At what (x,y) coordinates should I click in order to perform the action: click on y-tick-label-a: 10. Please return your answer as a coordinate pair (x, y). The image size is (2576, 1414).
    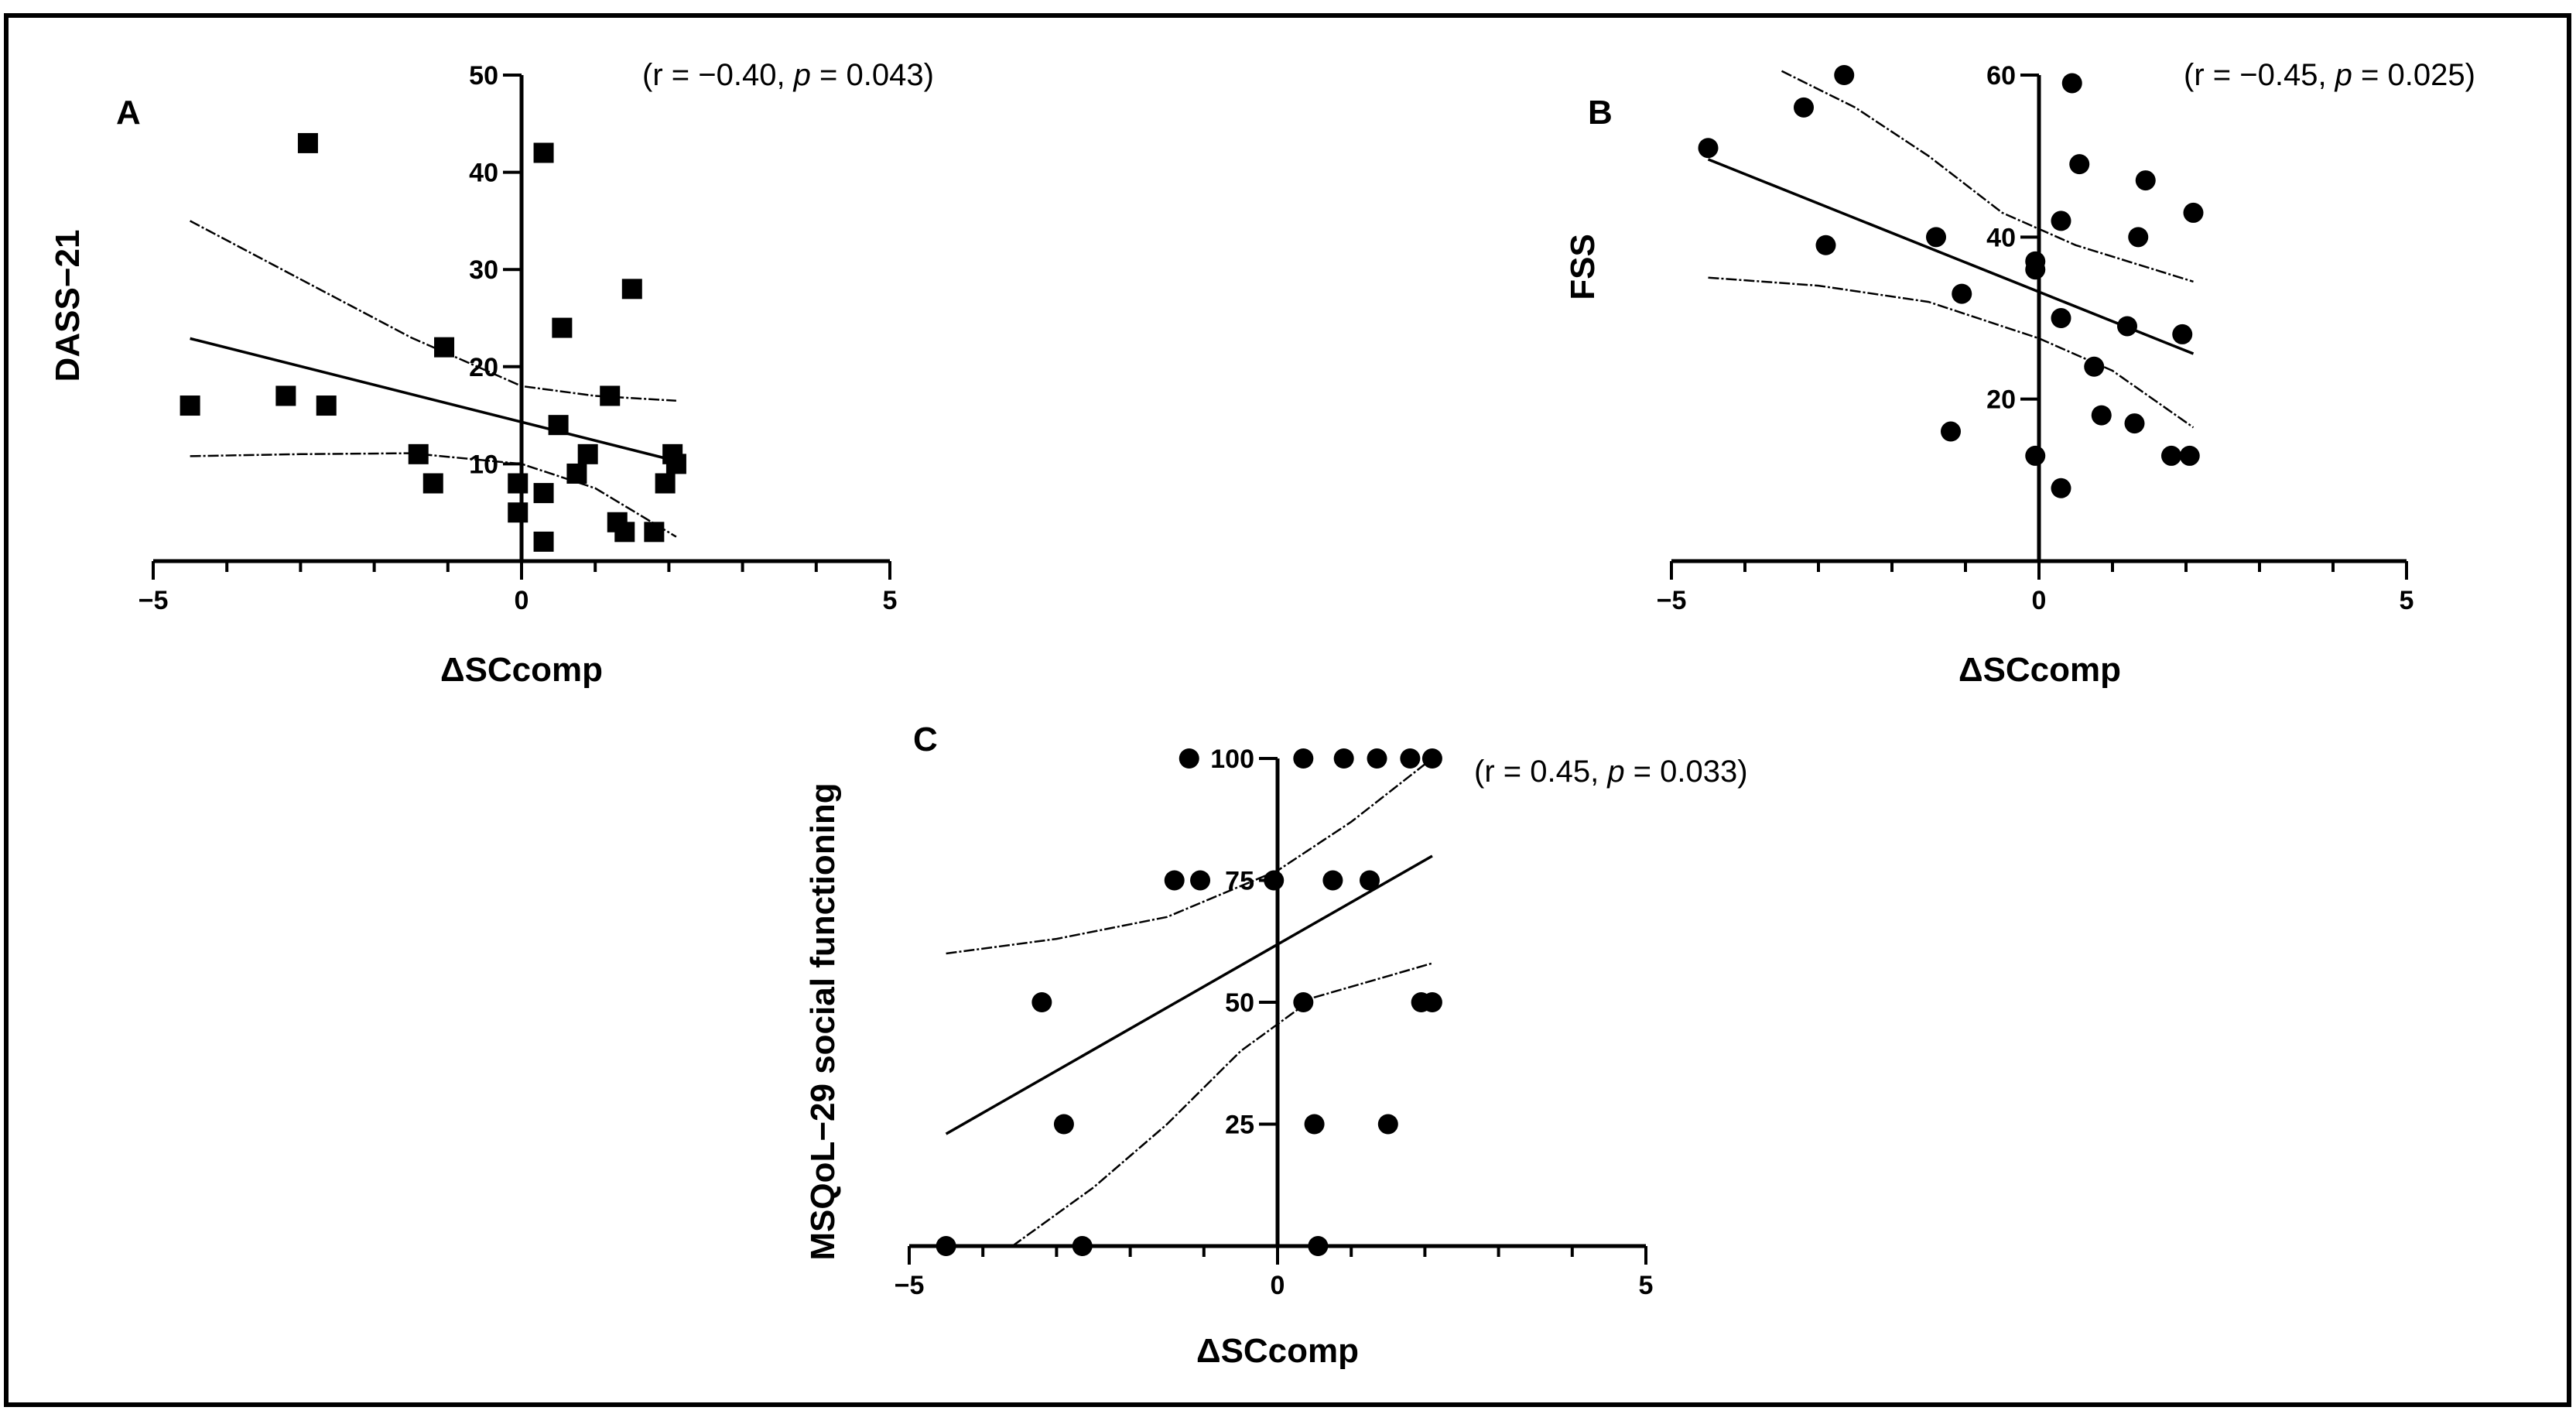
    Looking at the image, I should click on (484, 464).